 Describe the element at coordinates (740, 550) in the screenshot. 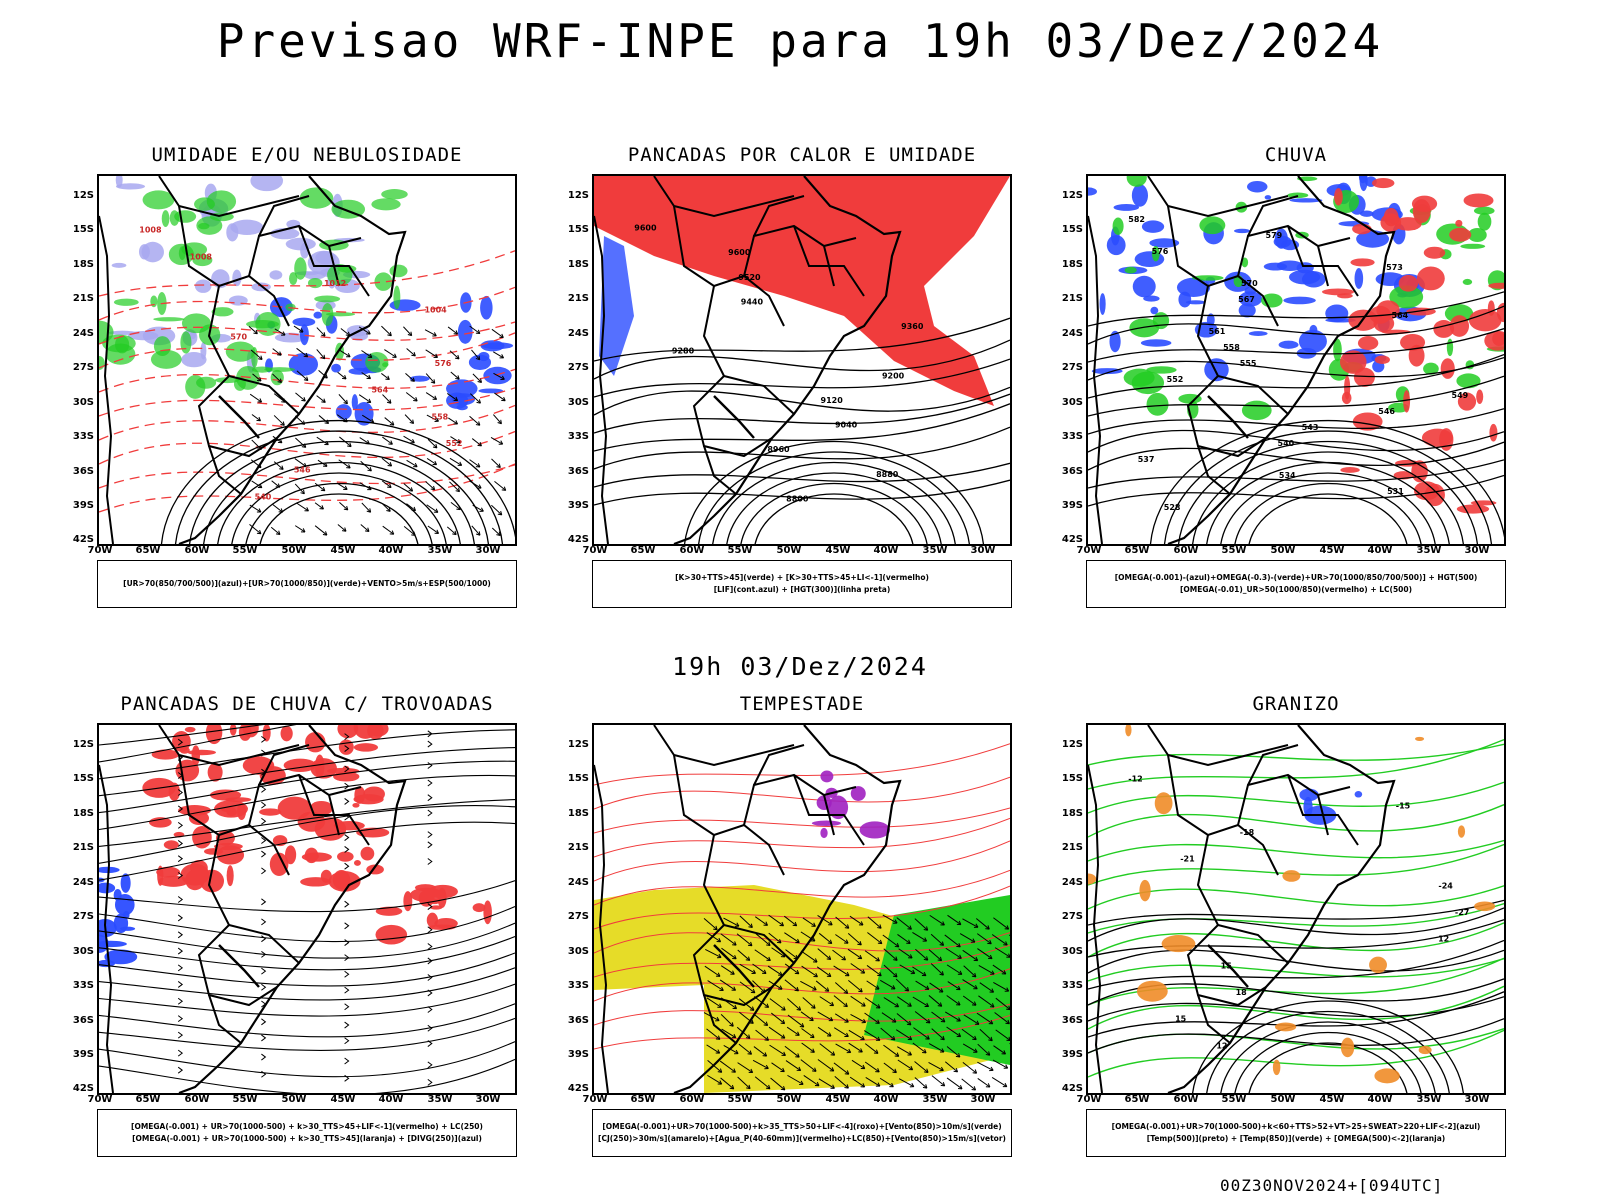

I see `longitude-label: 55W` at that location.